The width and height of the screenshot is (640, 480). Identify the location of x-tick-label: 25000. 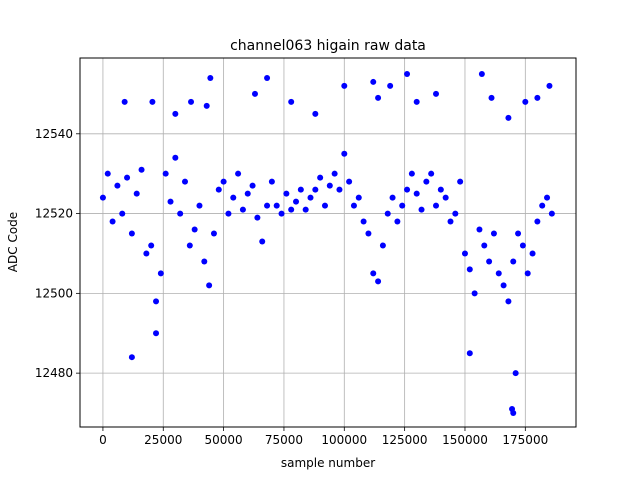
(163, 440).